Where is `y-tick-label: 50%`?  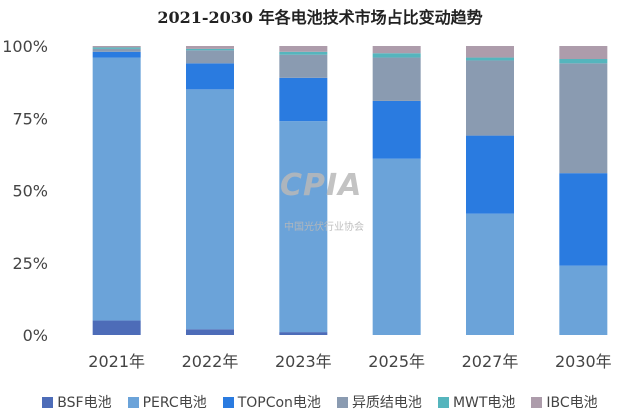 y-tick-label: 50% is located at coordinates (30, 191).